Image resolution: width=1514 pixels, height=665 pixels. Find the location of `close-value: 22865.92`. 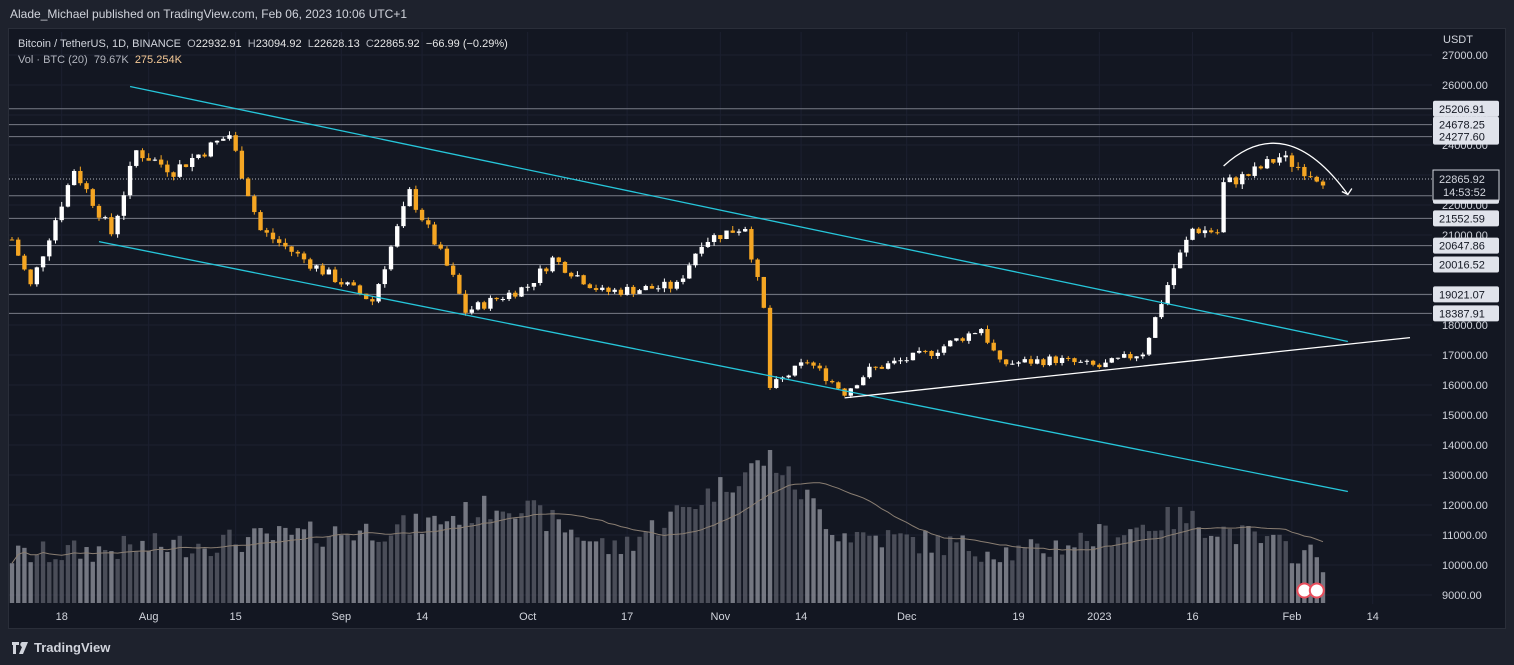

close-value: 22865.92 is located at coordinates (396, 44).